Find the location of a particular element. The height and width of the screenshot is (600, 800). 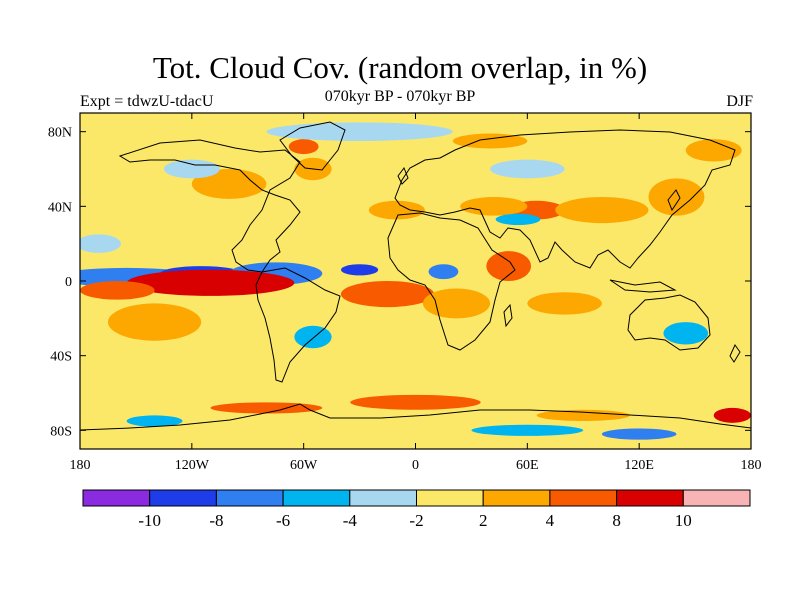

period-label: 070kyr BP - 070kyr BP is located at coordinates (400, 96).